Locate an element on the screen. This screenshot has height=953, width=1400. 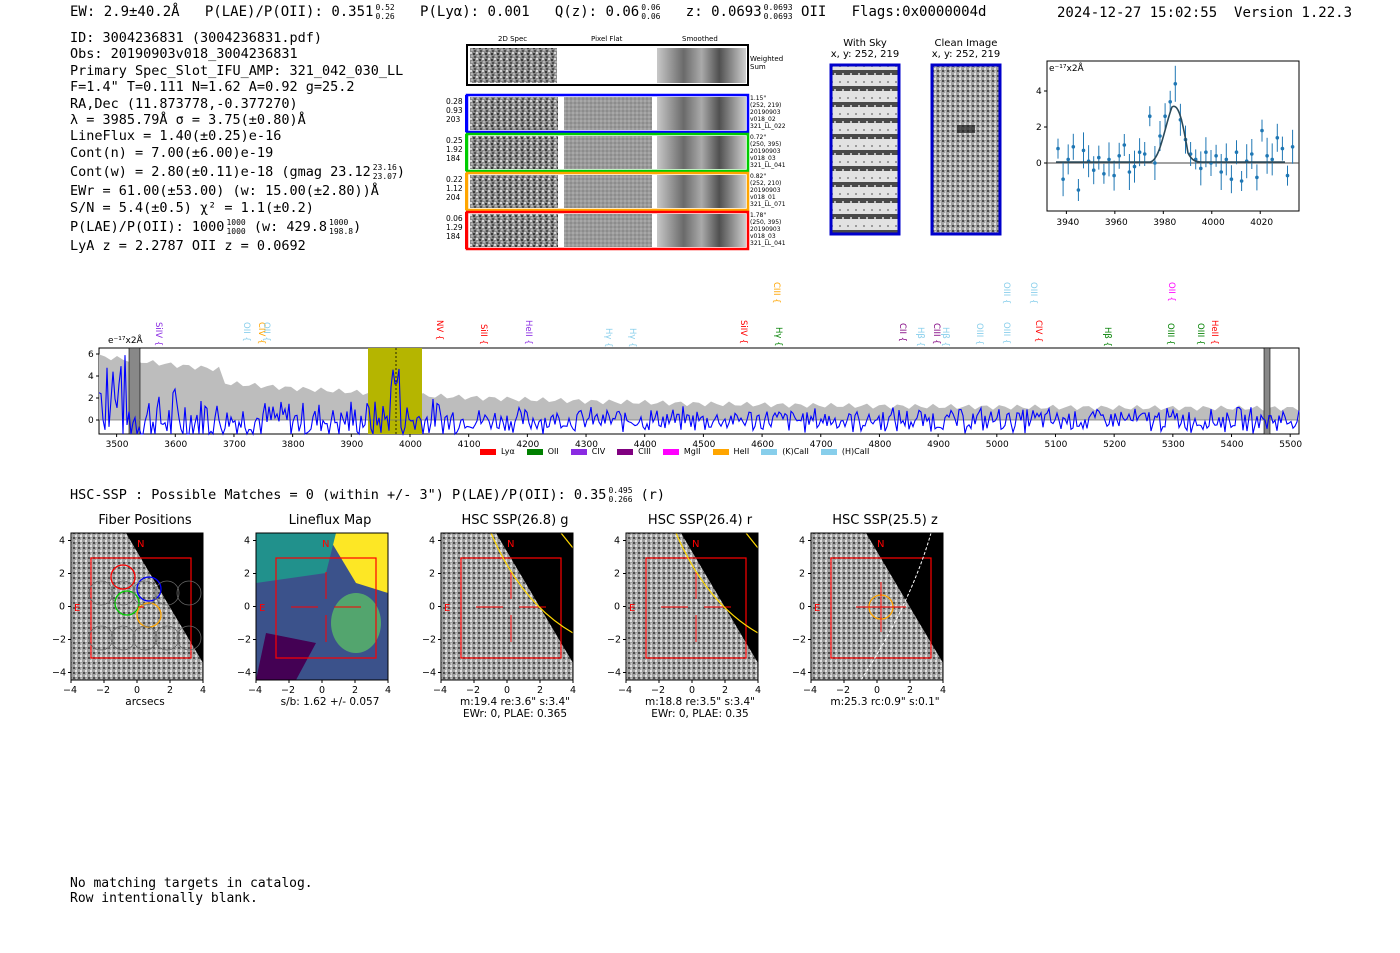
with-sky-coords: x, y: 252, 219 is located at coordinates (865, 54).